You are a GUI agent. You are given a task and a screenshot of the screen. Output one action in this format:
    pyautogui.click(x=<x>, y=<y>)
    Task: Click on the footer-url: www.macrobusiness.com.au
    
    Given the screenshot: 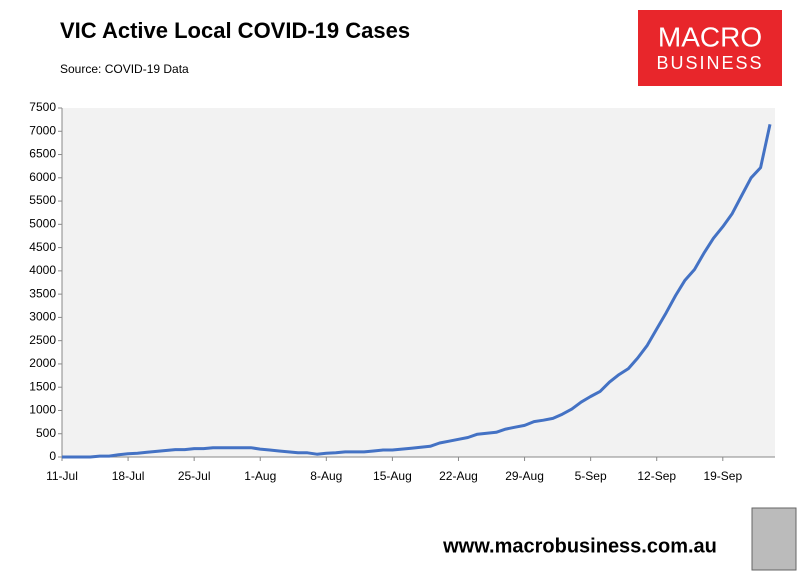 What is the action you would take?
    pyautogui.click(x=579, y=546)
    